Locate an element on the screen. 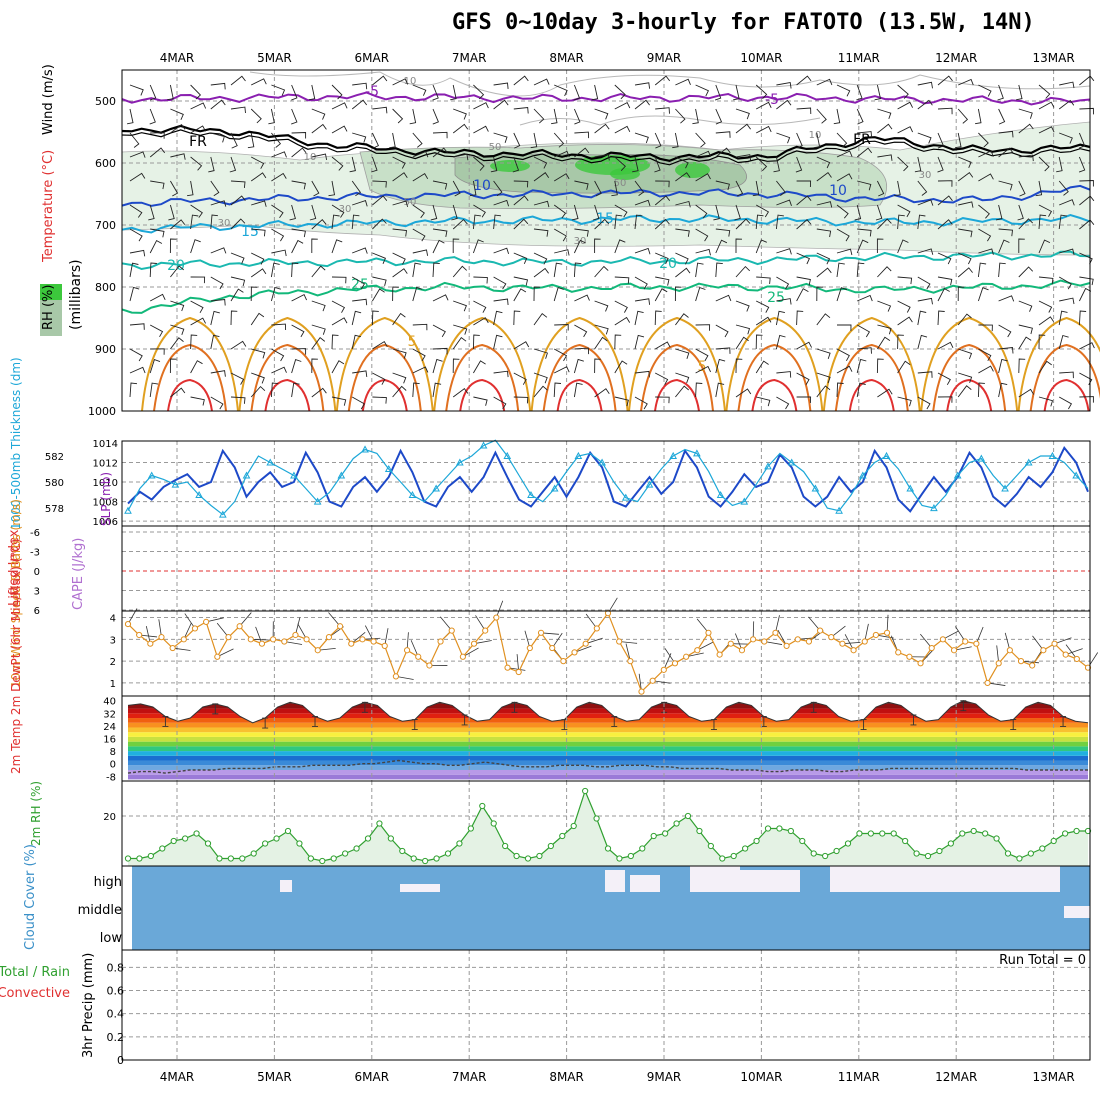 The width and height of the screenshot is (1100, 1104). ylabel-slp: SLP (mb) is located at coordinates (106, 499).